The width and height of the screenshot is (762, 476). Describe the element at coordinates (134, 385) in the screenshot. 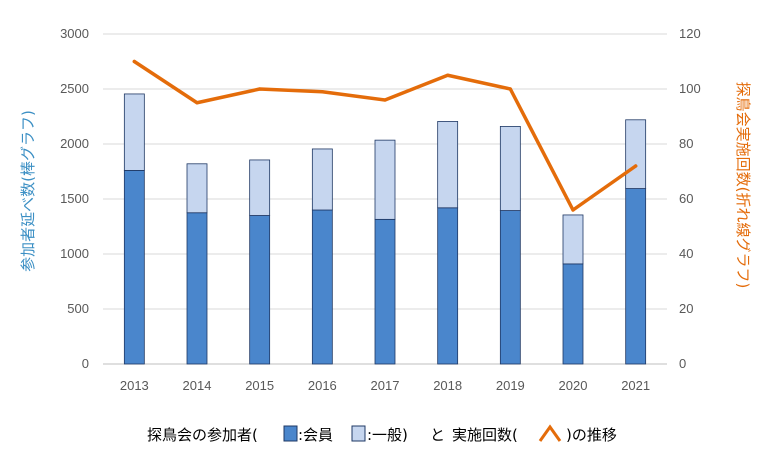

I see `x-tick-label: 2013` at that location.